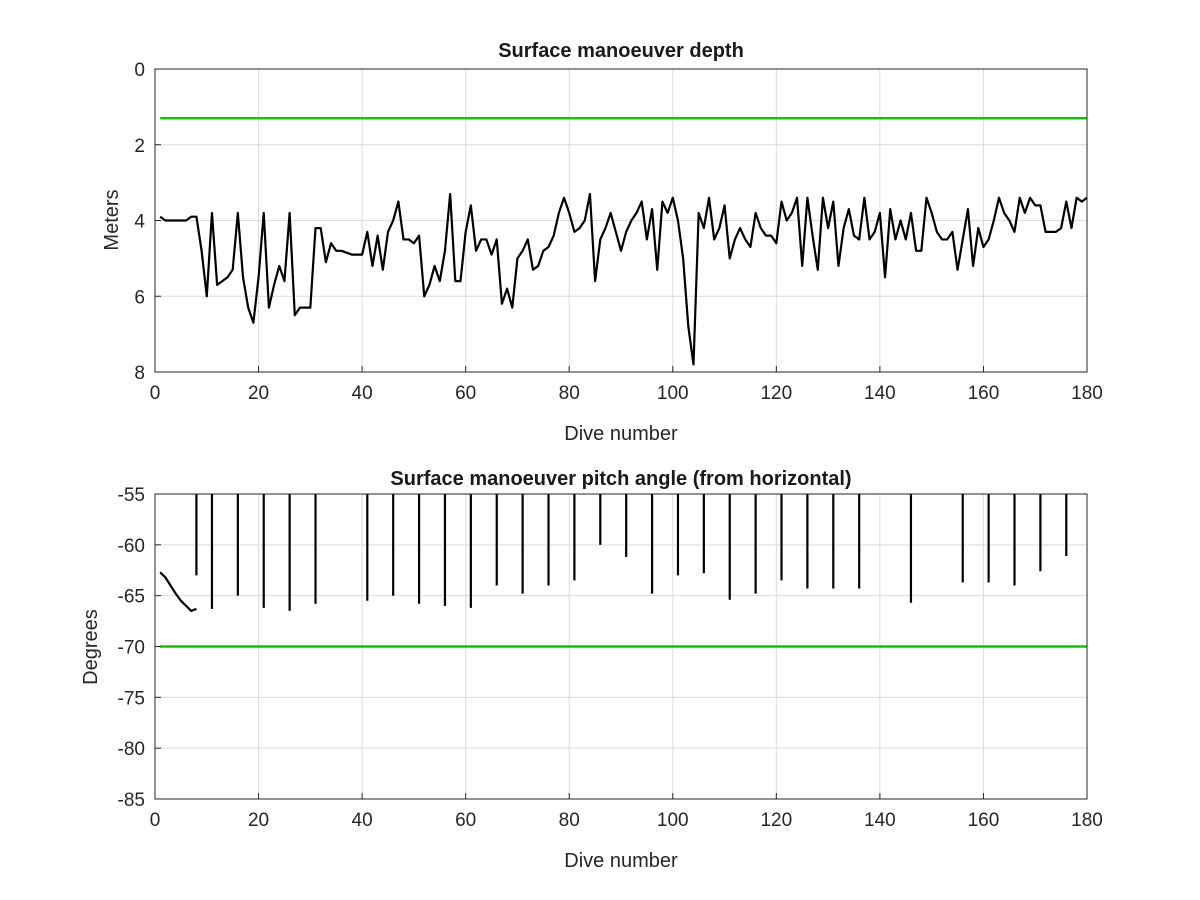 The image size is (1200, 900). I want to click on pitch-chart-xlabel: Dive number, so click(621, 861).